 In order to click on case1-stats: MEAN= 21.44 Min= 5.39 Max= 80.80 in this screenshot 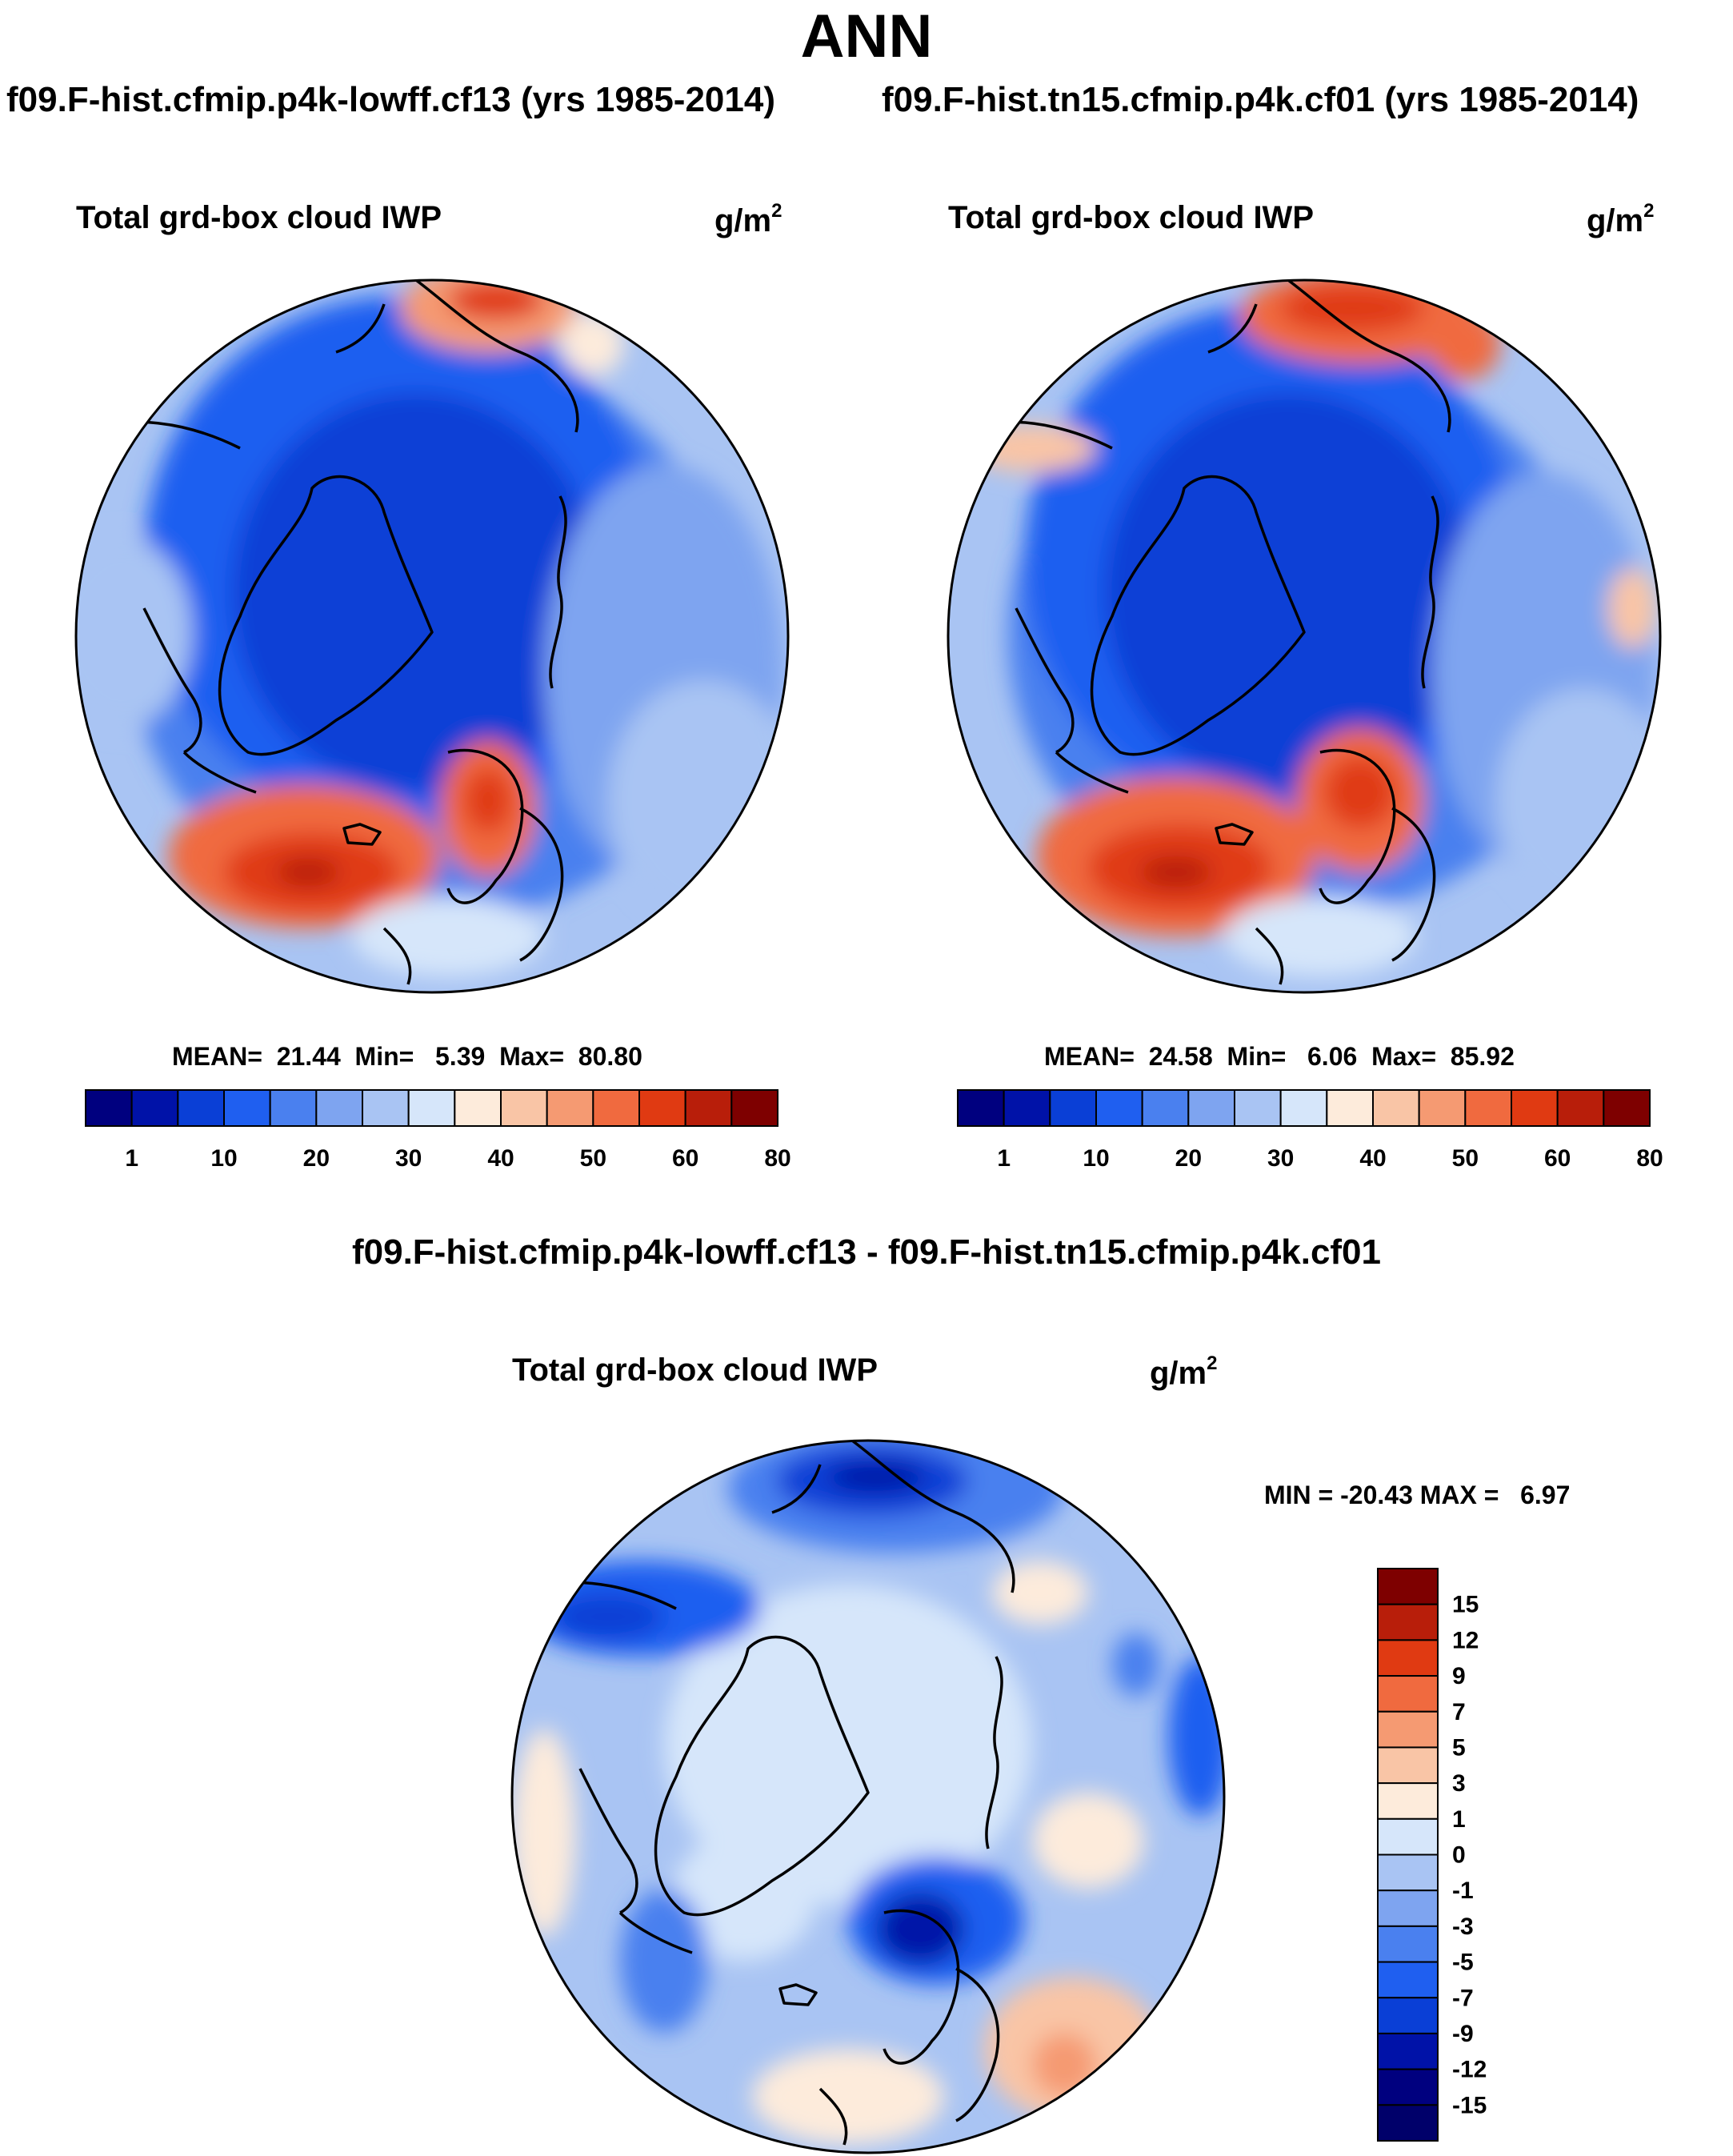, I will do `click(407, 1056)`.